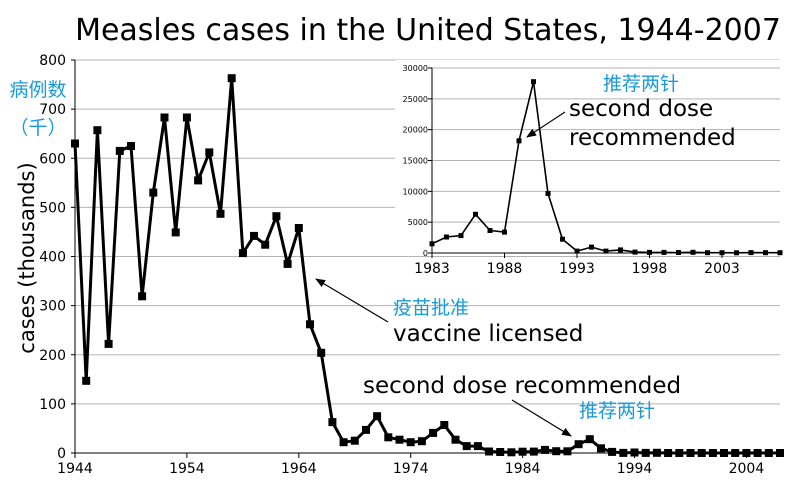 This screenshot has width=796, height=500. I want to click on main-y-tick-label: 400, so click(52, 258).